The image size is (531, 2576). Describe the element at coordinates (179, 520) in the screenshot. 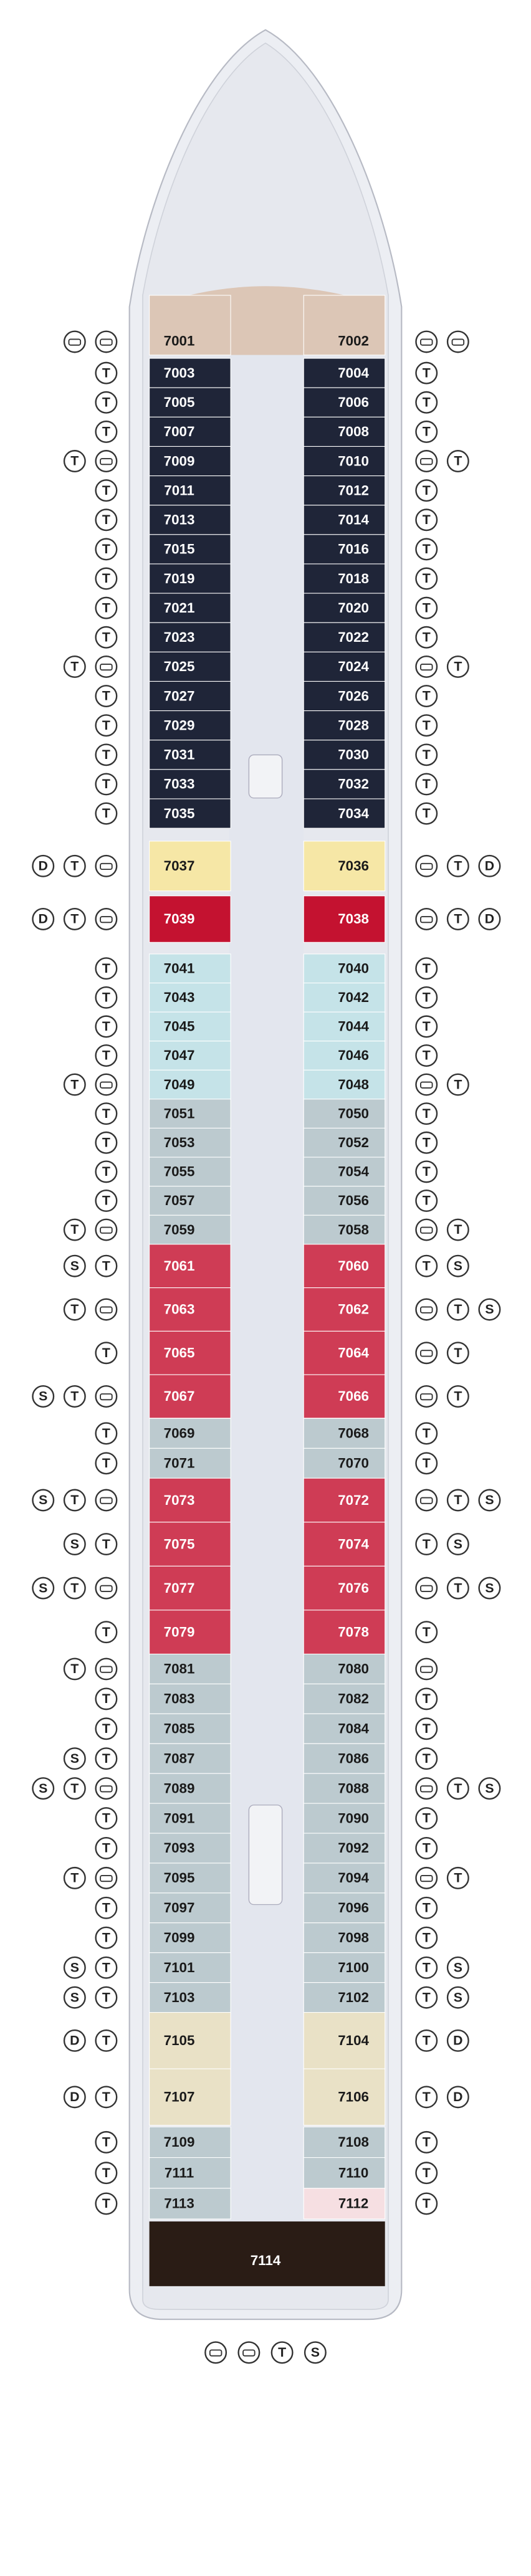

I see `cabin-label: 7013` at that location.